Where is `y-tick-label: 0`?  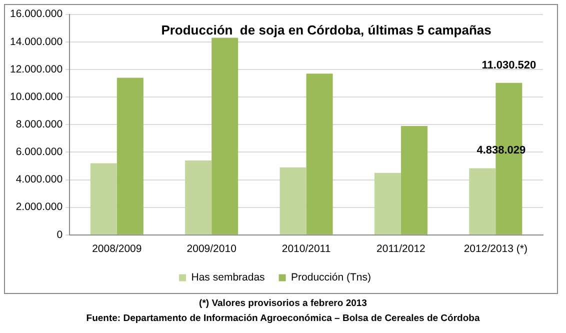 y-tick-label: 0 is located at coordinates (59, 234).